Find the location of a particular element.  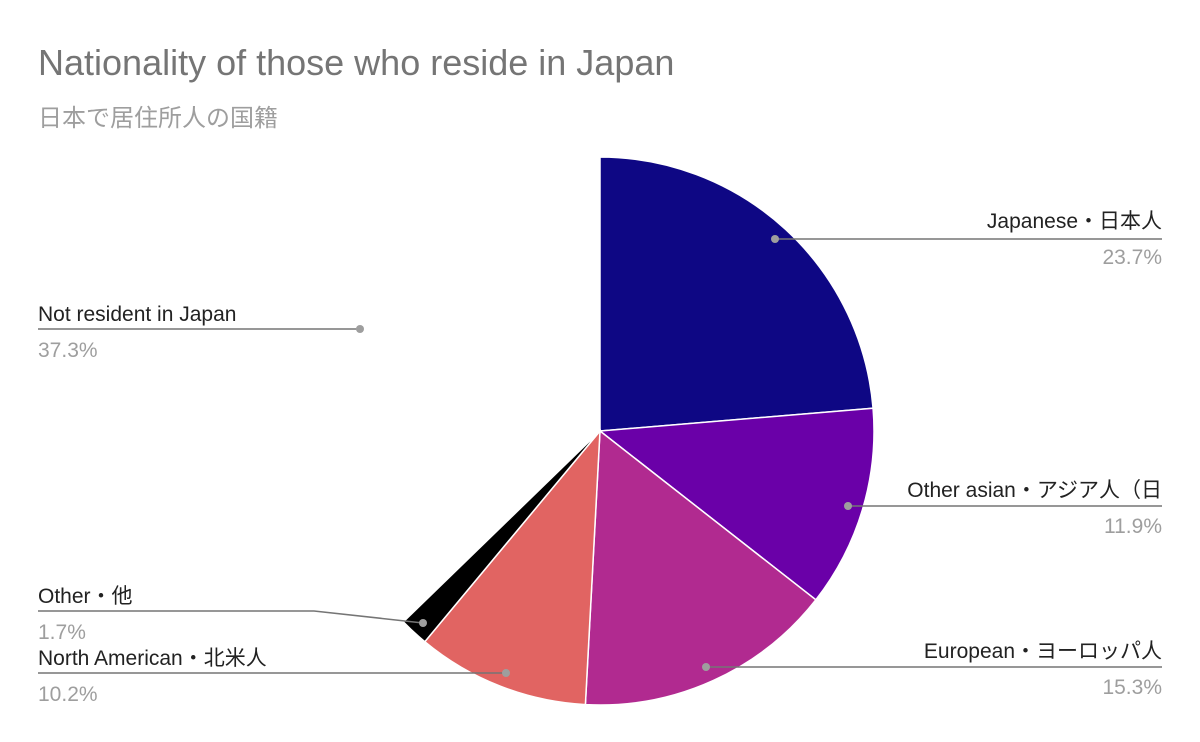

slice-percent: 15.3% is located at coordinates (1132, 687).